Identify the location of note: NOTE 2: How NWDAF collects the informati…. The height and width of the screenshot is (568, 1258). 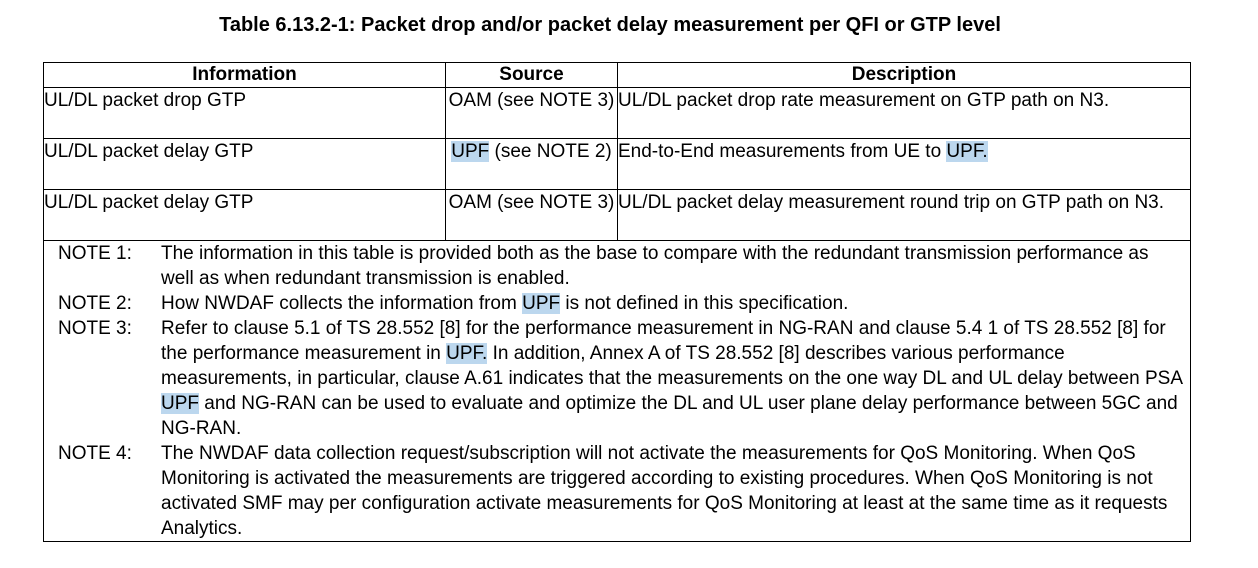
(617, 303).